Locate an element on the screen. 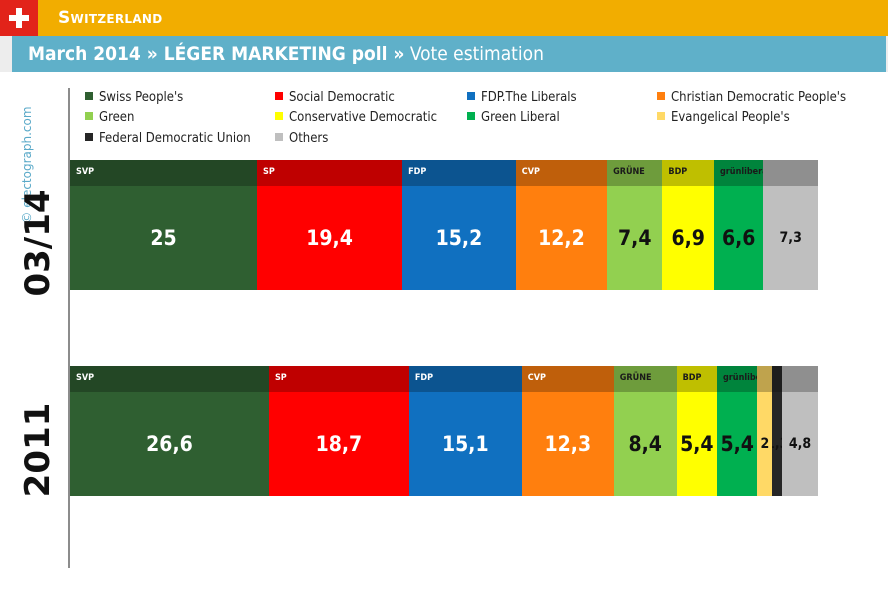  bar-segment-conservative-democratic: BDP 5,4 is located at coordinates (697, 431).